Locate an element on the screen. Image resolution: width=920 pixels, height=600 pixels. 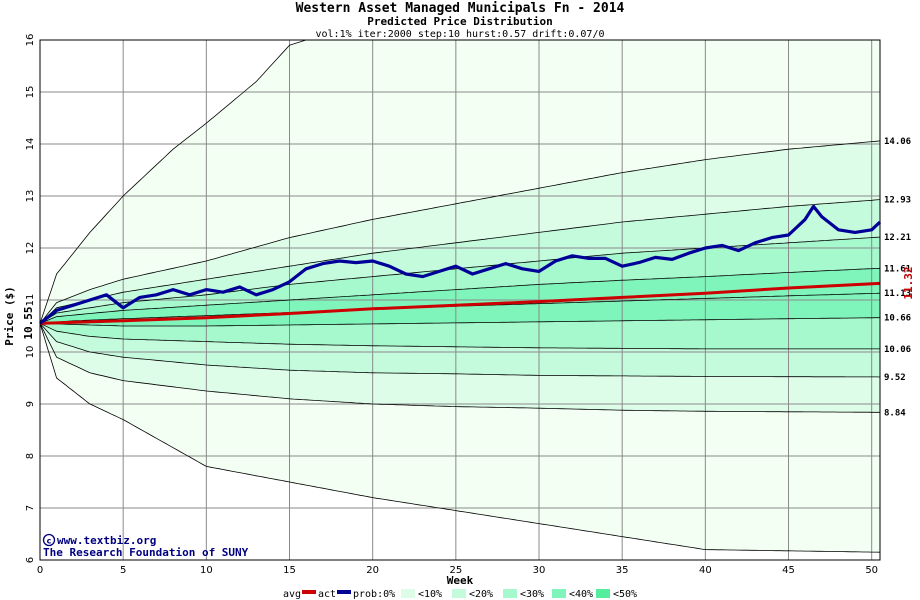
legend-band-label-2: <30% is located at coordinates (532, 594).